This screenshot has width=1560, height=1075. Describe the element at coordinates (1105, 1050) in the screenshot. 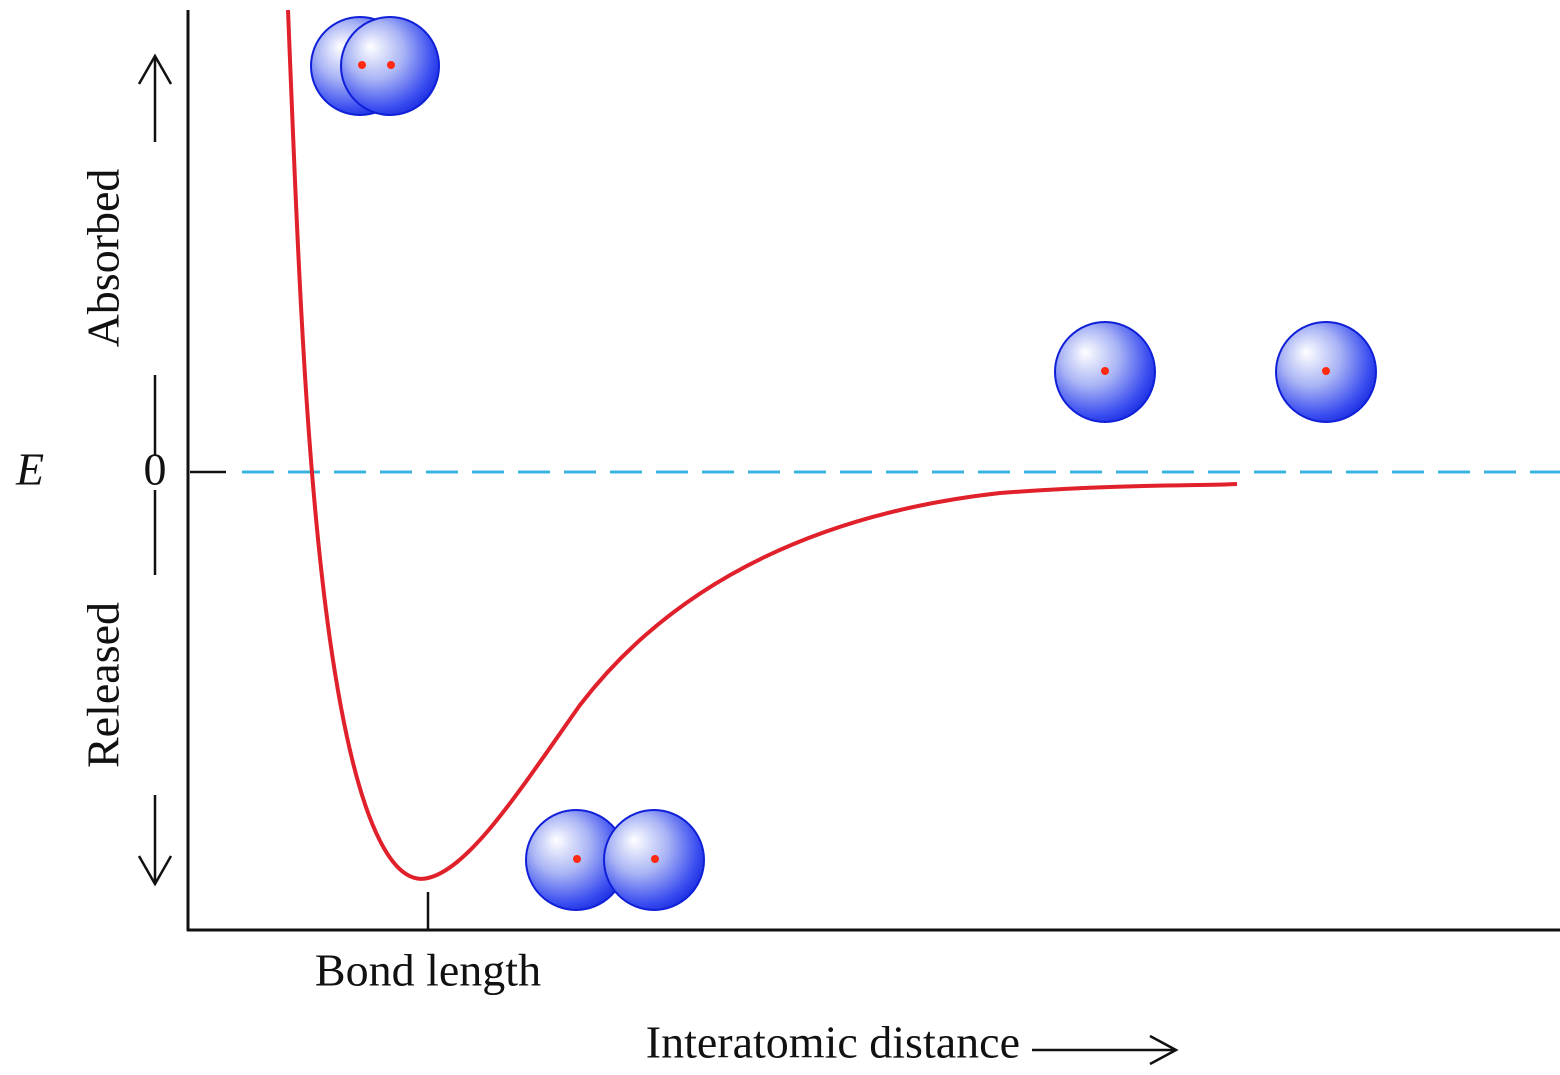

I see `x-axis-arrow` at that location.